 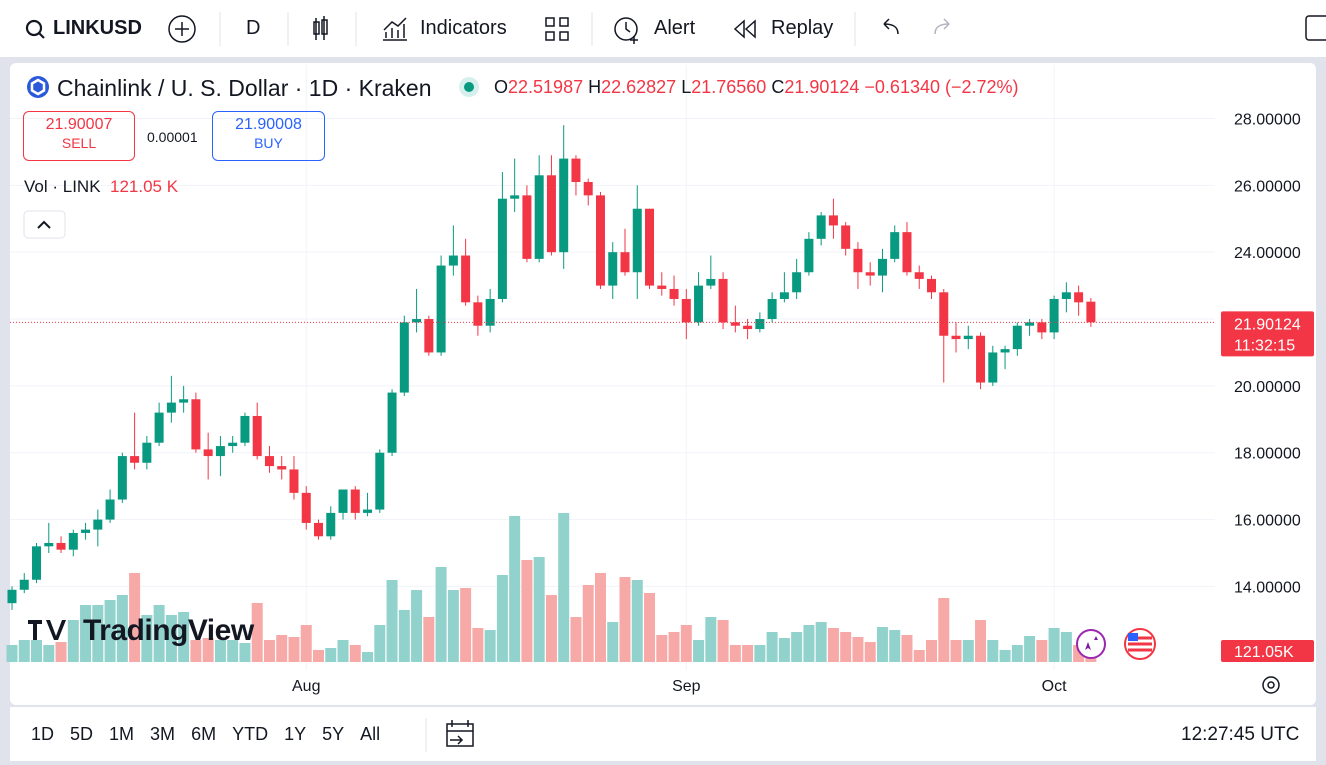 I want to click on range-button: 5Y, so click(x=333, y=734).